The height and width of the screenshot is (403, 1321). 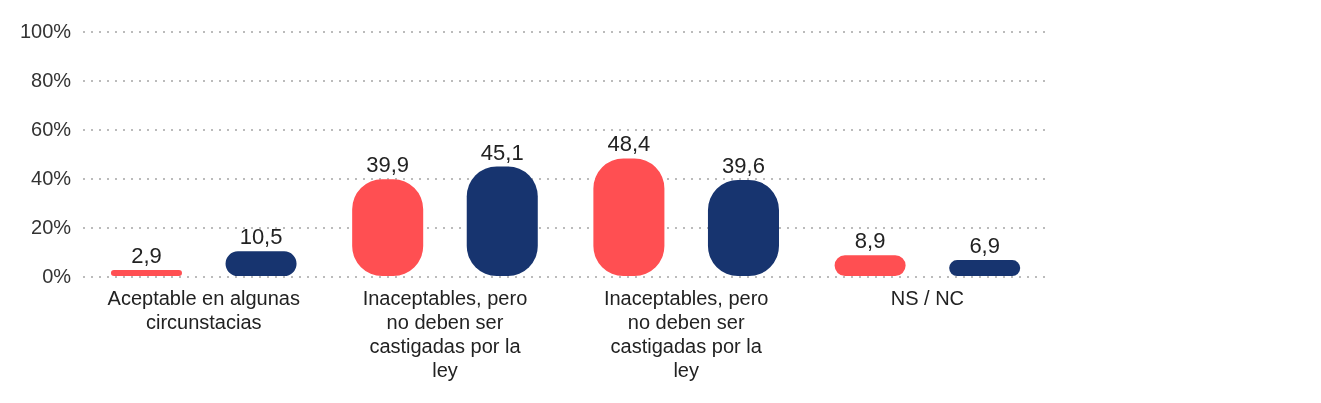 What do you see at coordinates (51, 128) in the screenshot?
I see `y-tick-label: 60%` at bounding box center [51, 128].